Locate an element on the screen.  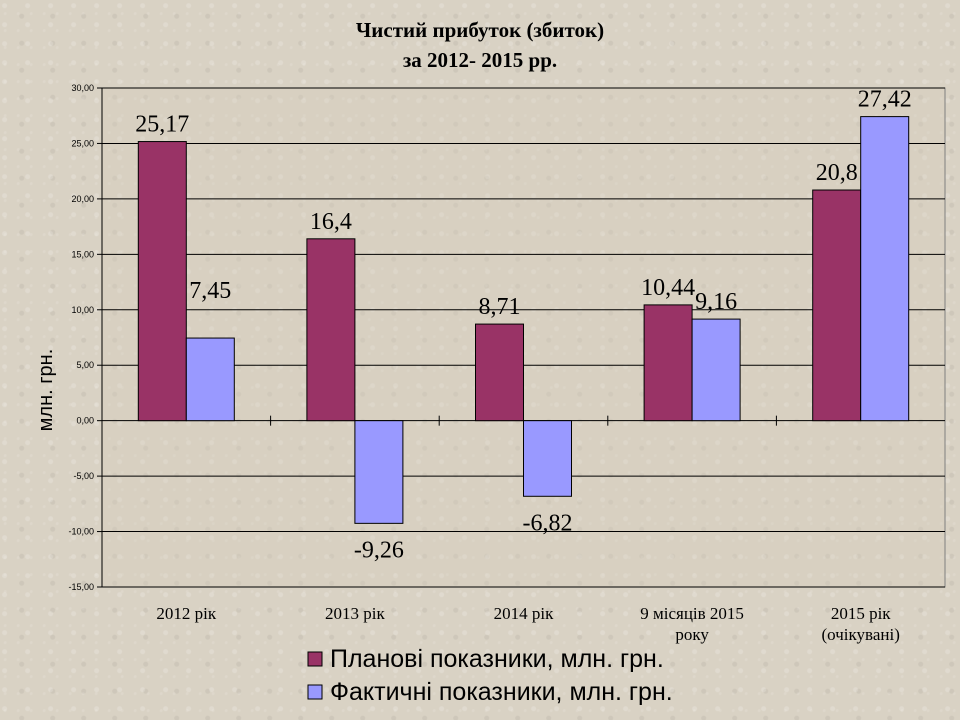
y-tick-label: 5,00 is located at coordinates (85, 365).